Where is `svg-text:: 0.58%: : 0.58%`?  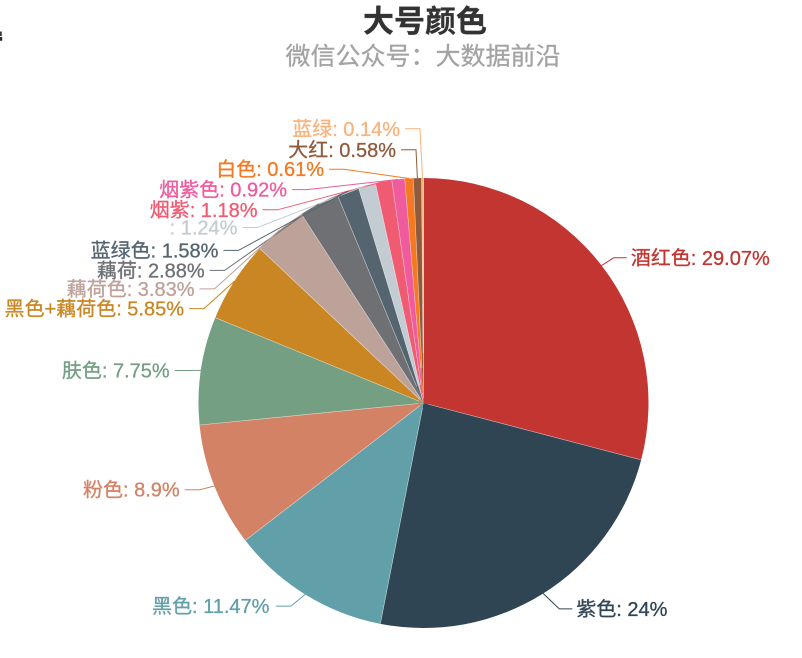 svg-text:: 0.58%: : 0.58% is located at coordinates (362, 151).